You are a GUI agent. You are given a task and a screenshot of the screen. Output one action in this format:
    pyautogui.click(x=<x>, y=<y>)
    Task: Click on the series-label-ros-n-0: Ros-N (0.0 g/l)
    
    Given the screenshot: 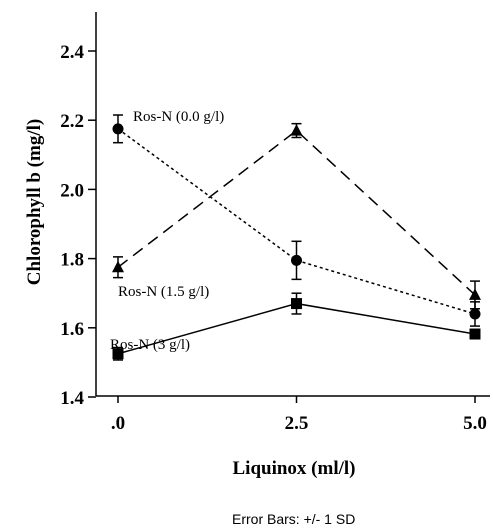 What is the action you would take?
    pyautogui.click(x=178, y=117)
    